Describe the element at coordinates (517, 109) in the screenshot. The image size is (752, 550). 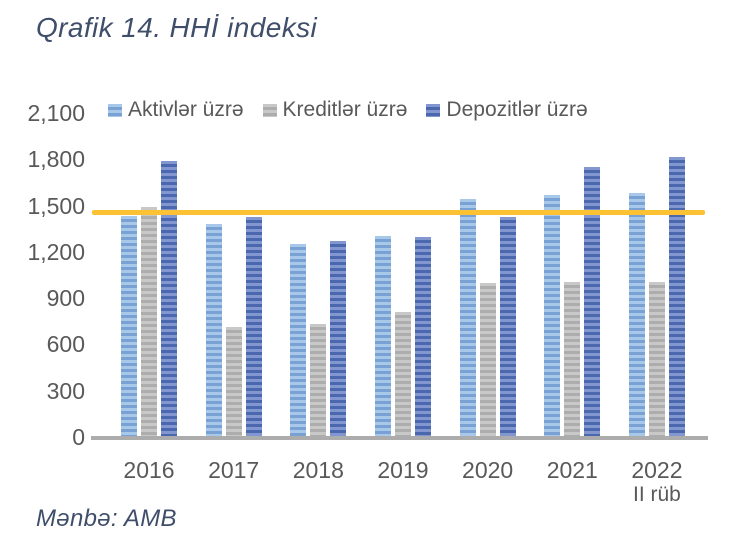
I see `legend-label-depozitler: Depozitlər üzrə` at that location.